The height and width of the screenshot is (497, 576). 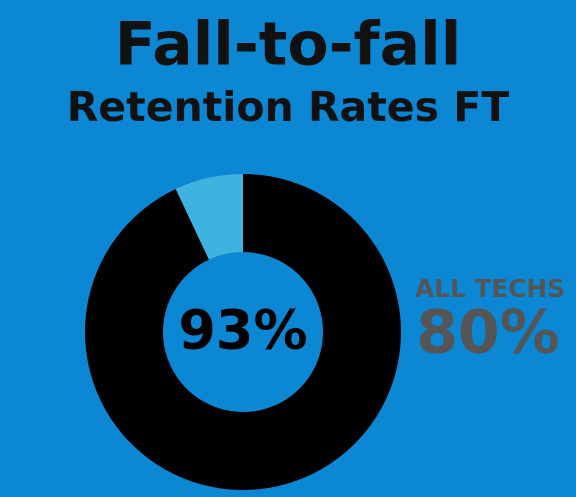 What do you see at coordinates (288, 45) in the screenshot?
I see `chart-title: Fall-to-fall` at bounding box center [288, 45].